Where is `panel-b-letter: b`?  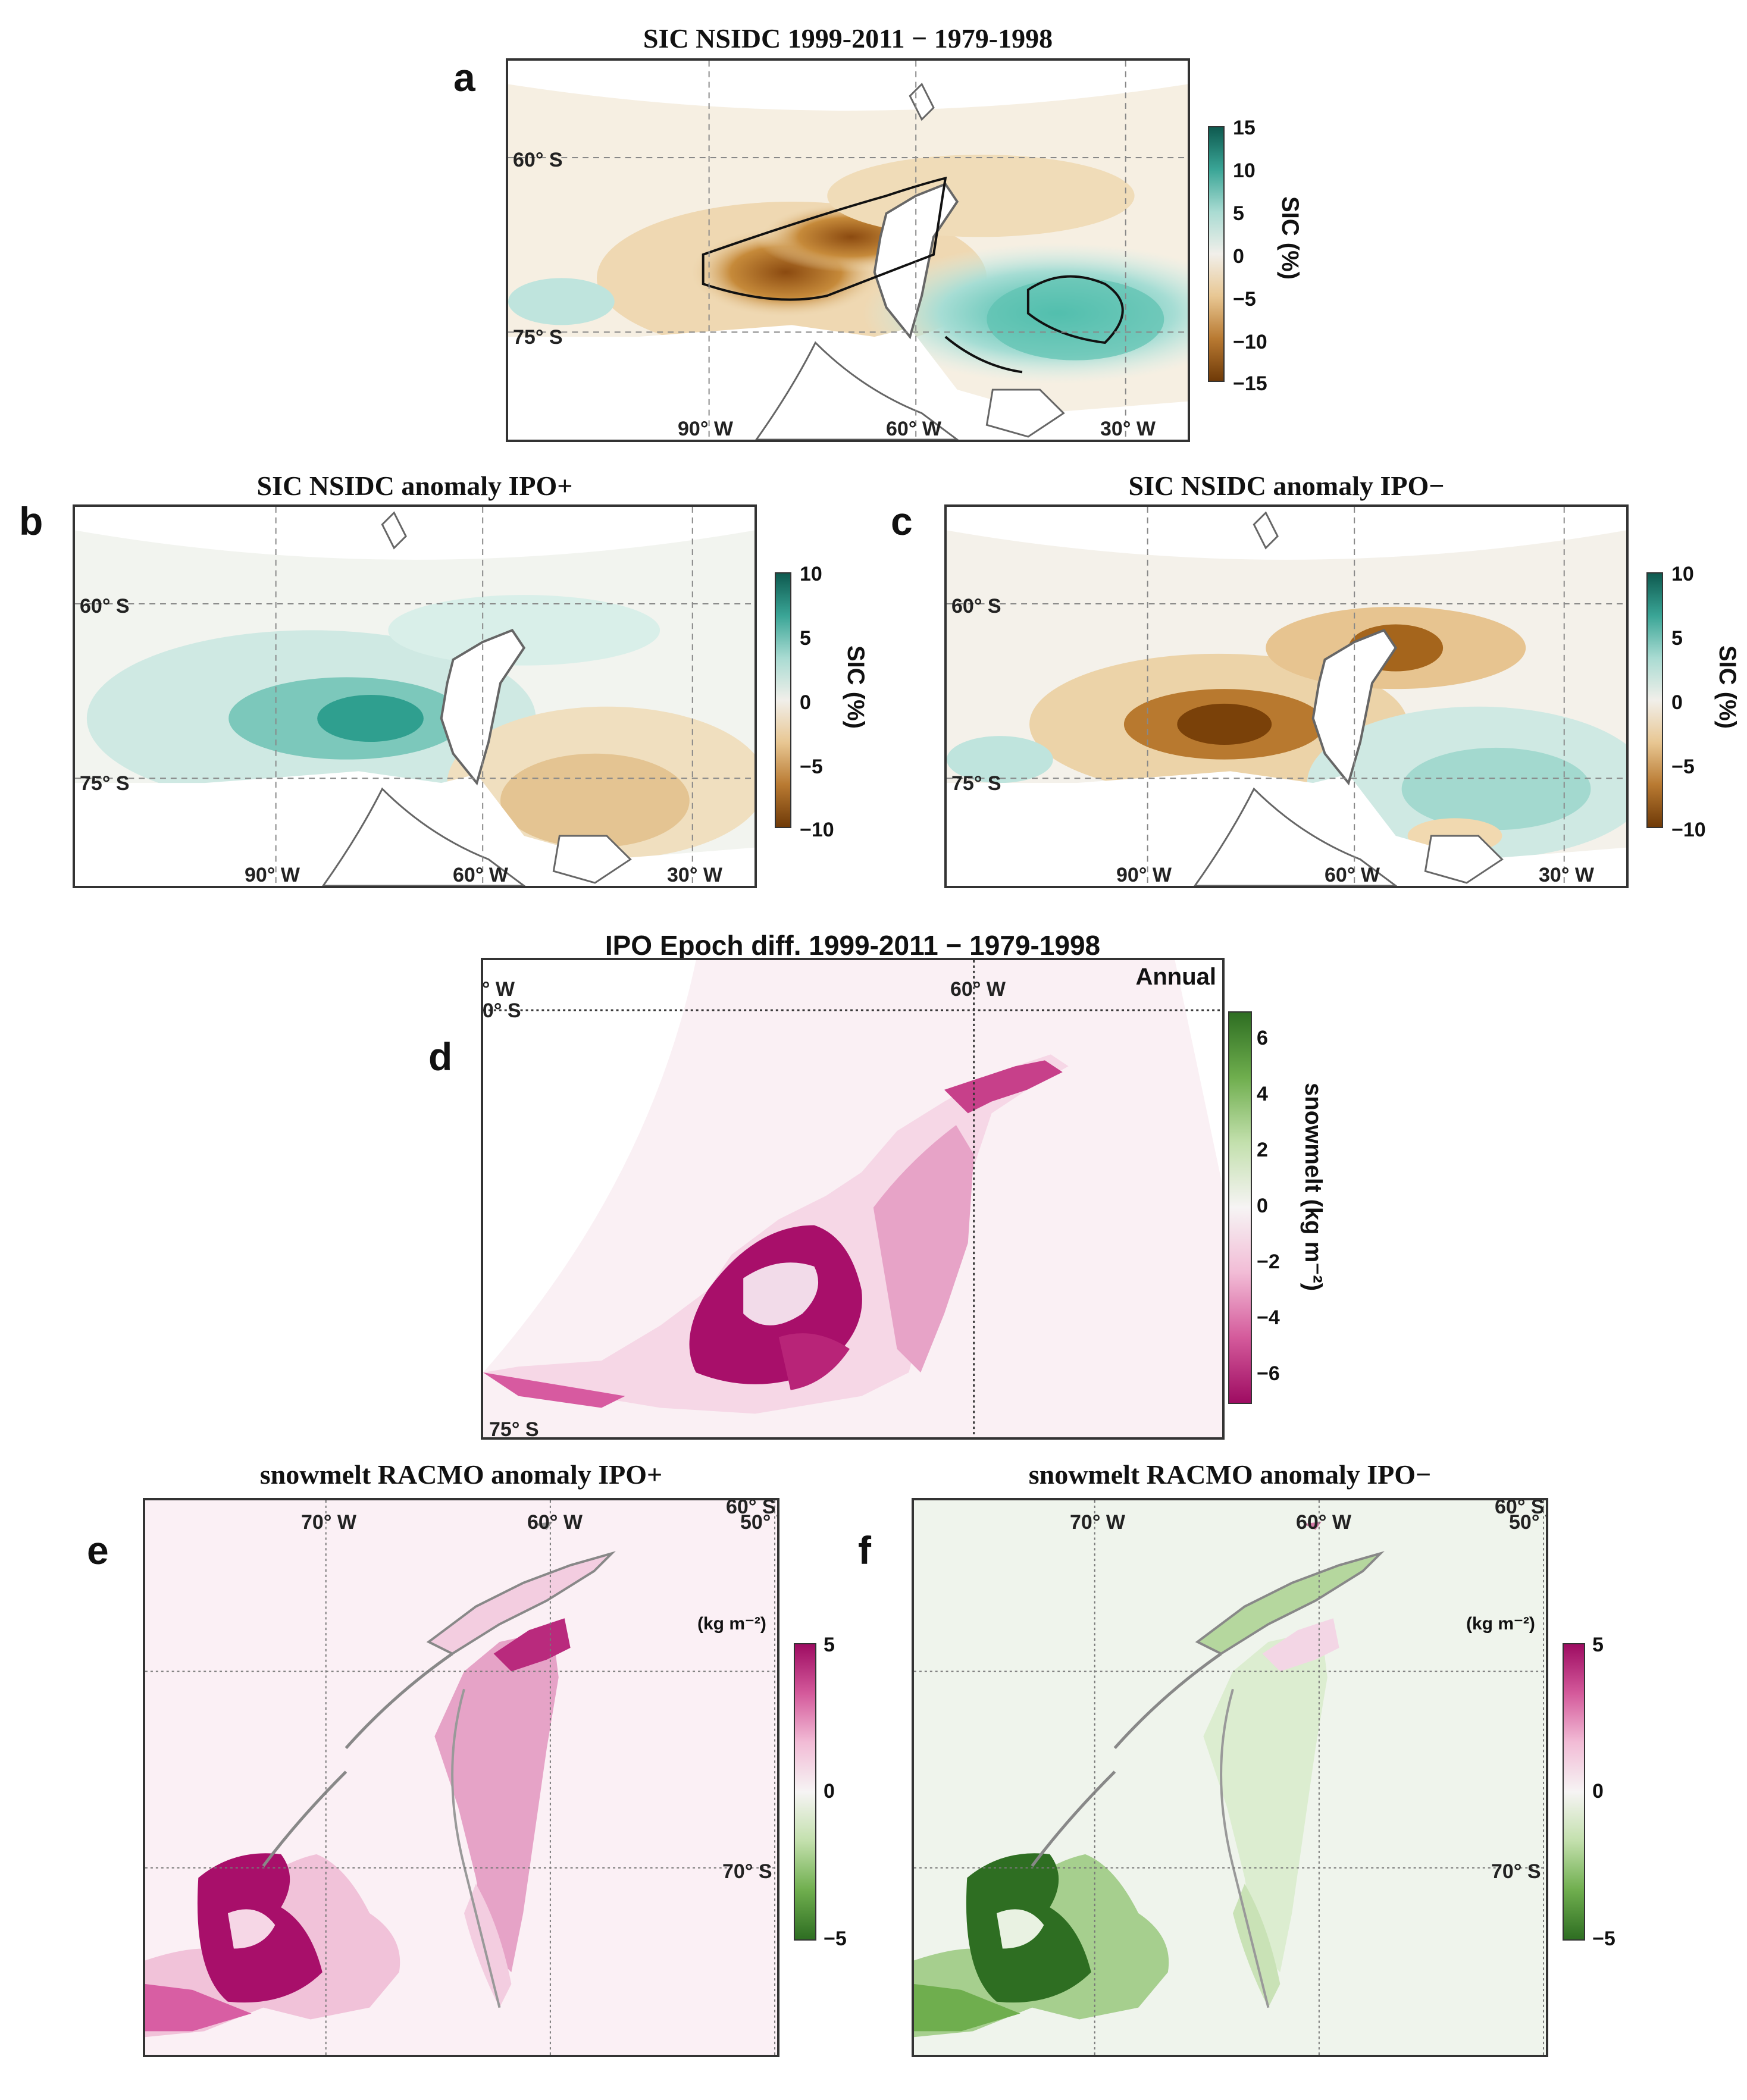
panel-b-letter: b is located at coordinates (31, 521).